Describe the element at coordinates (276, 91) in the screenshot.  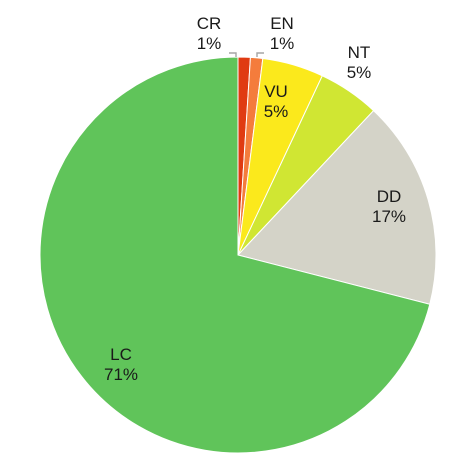
I see `slice-name-vu: VU` at that location.